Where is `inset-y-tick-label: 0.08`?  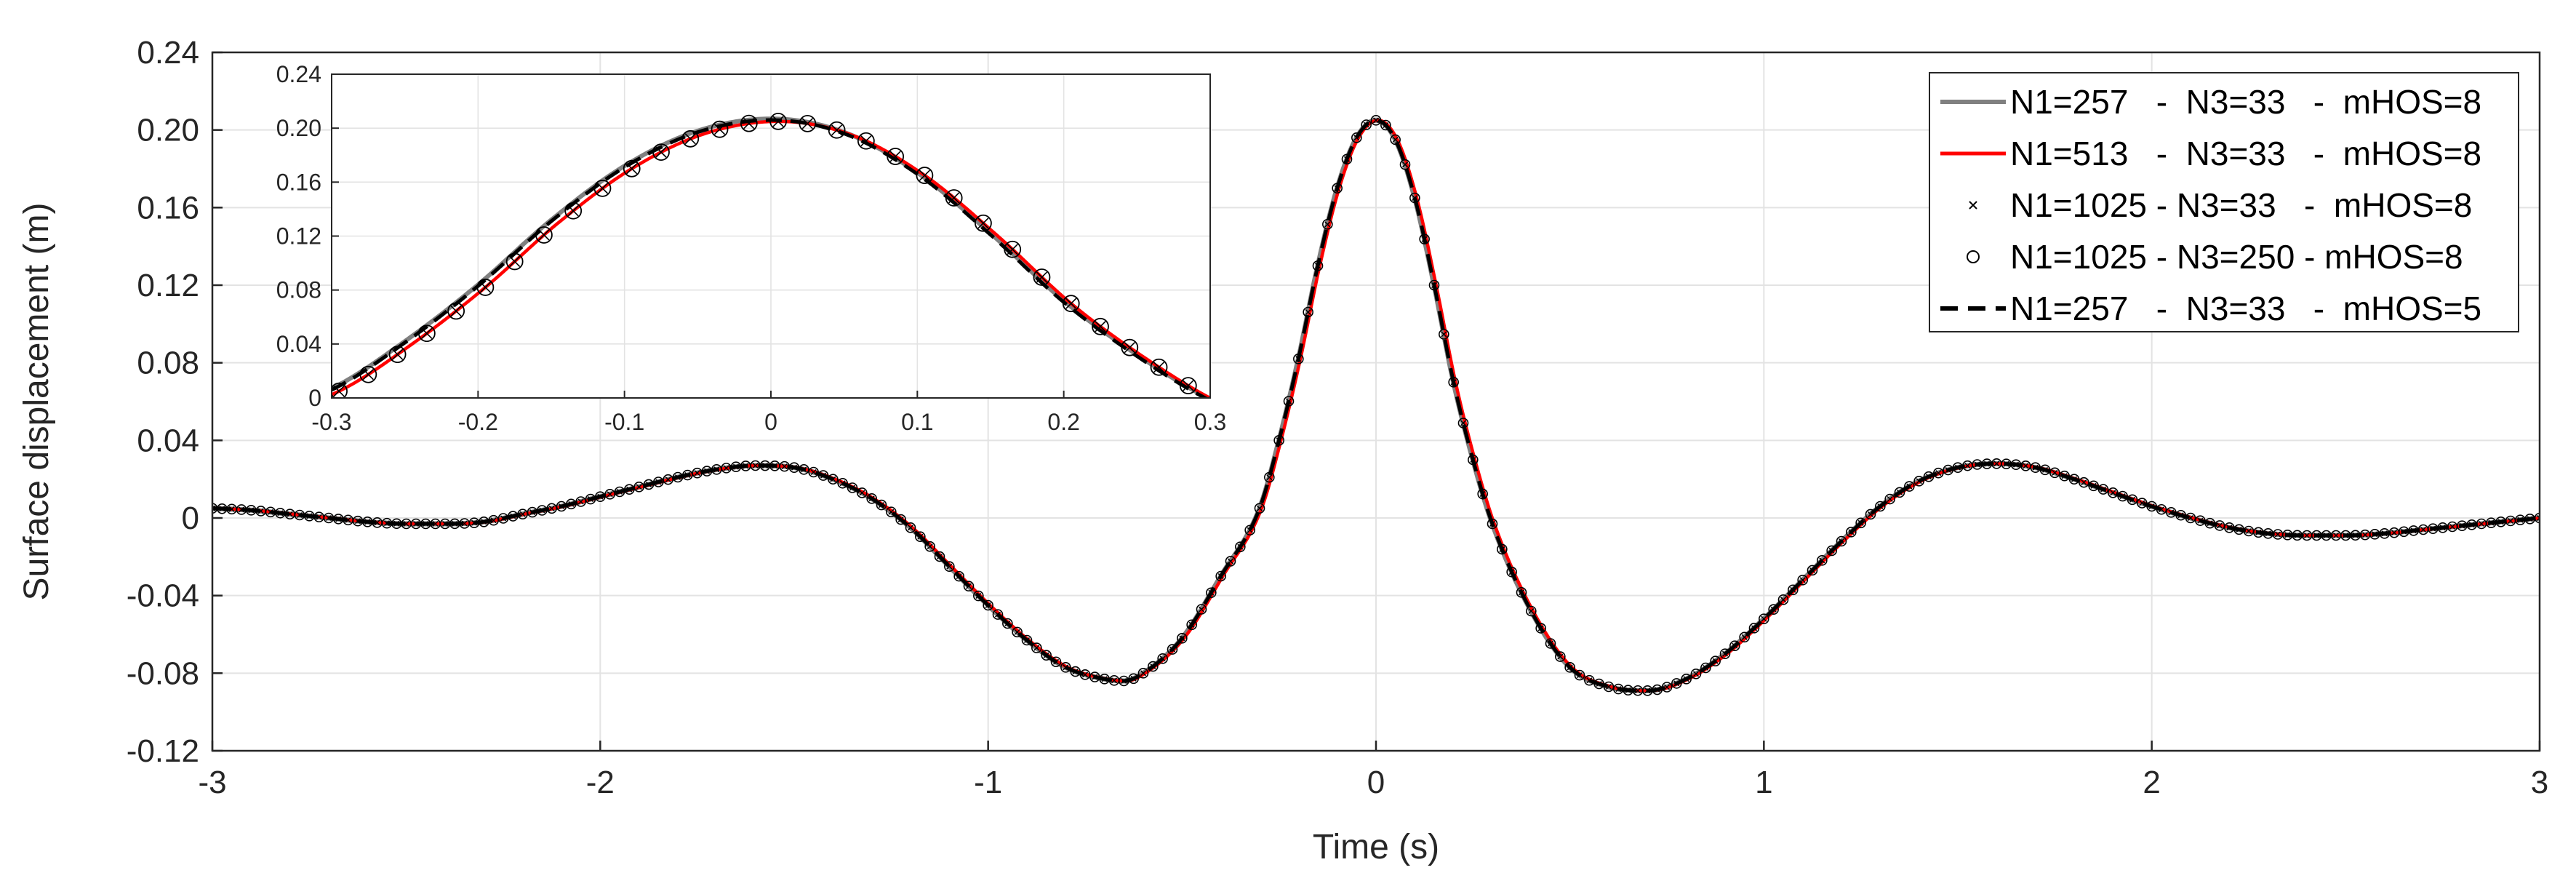
inset-y-tick-label: 0.08 is located at coordinates (298, 290).